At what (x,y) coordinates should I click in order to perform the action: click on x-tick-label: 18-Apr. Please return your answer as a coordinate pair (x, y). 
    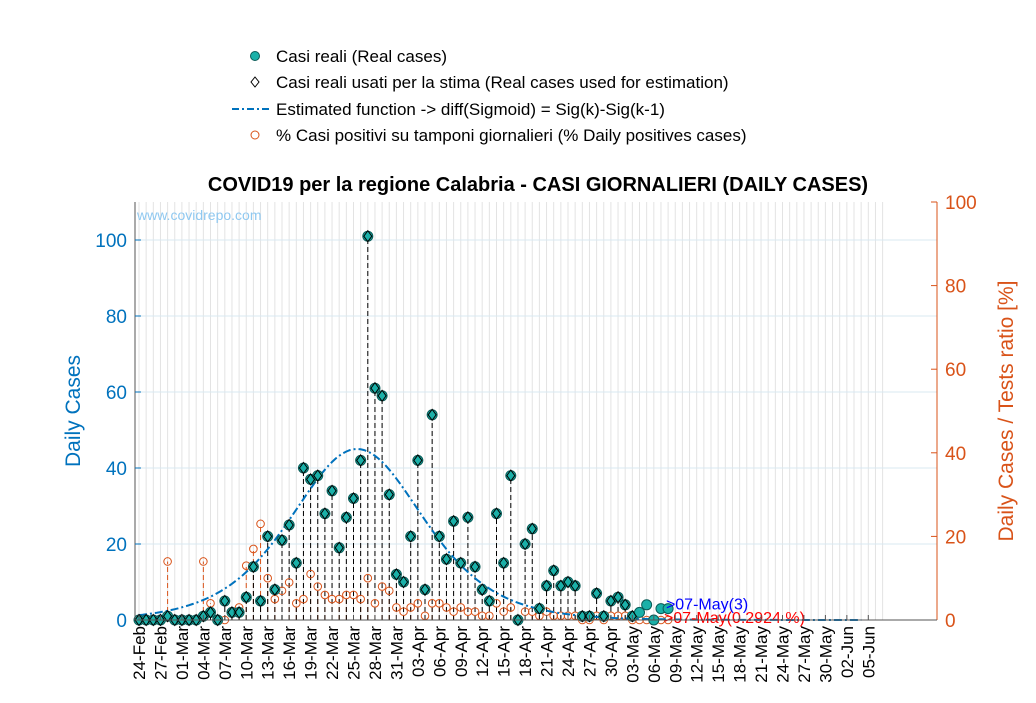
    Looking at the image, I should click on (525, 651).